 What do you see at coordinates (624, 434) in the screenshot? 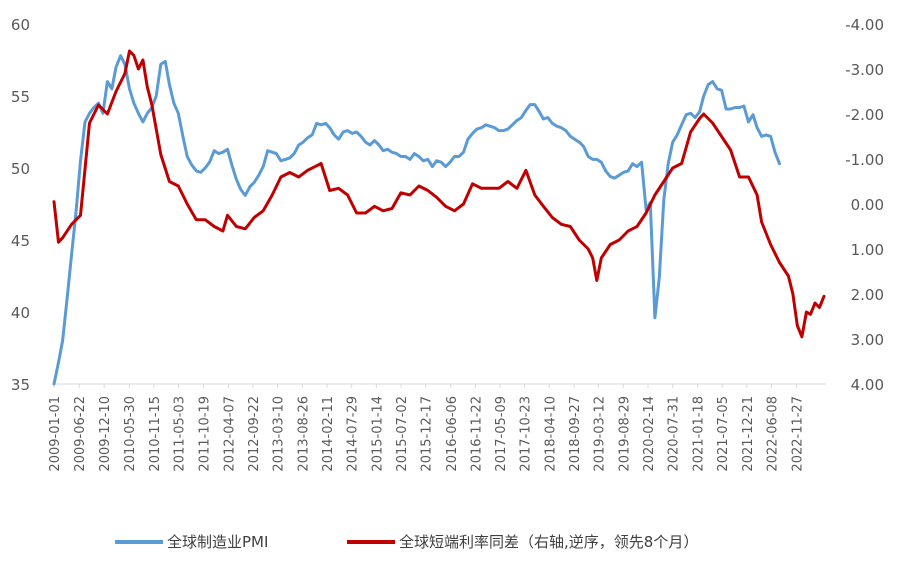
I see `x-tick-label-23: 2019-08-29` at bounding box center [624, 434].